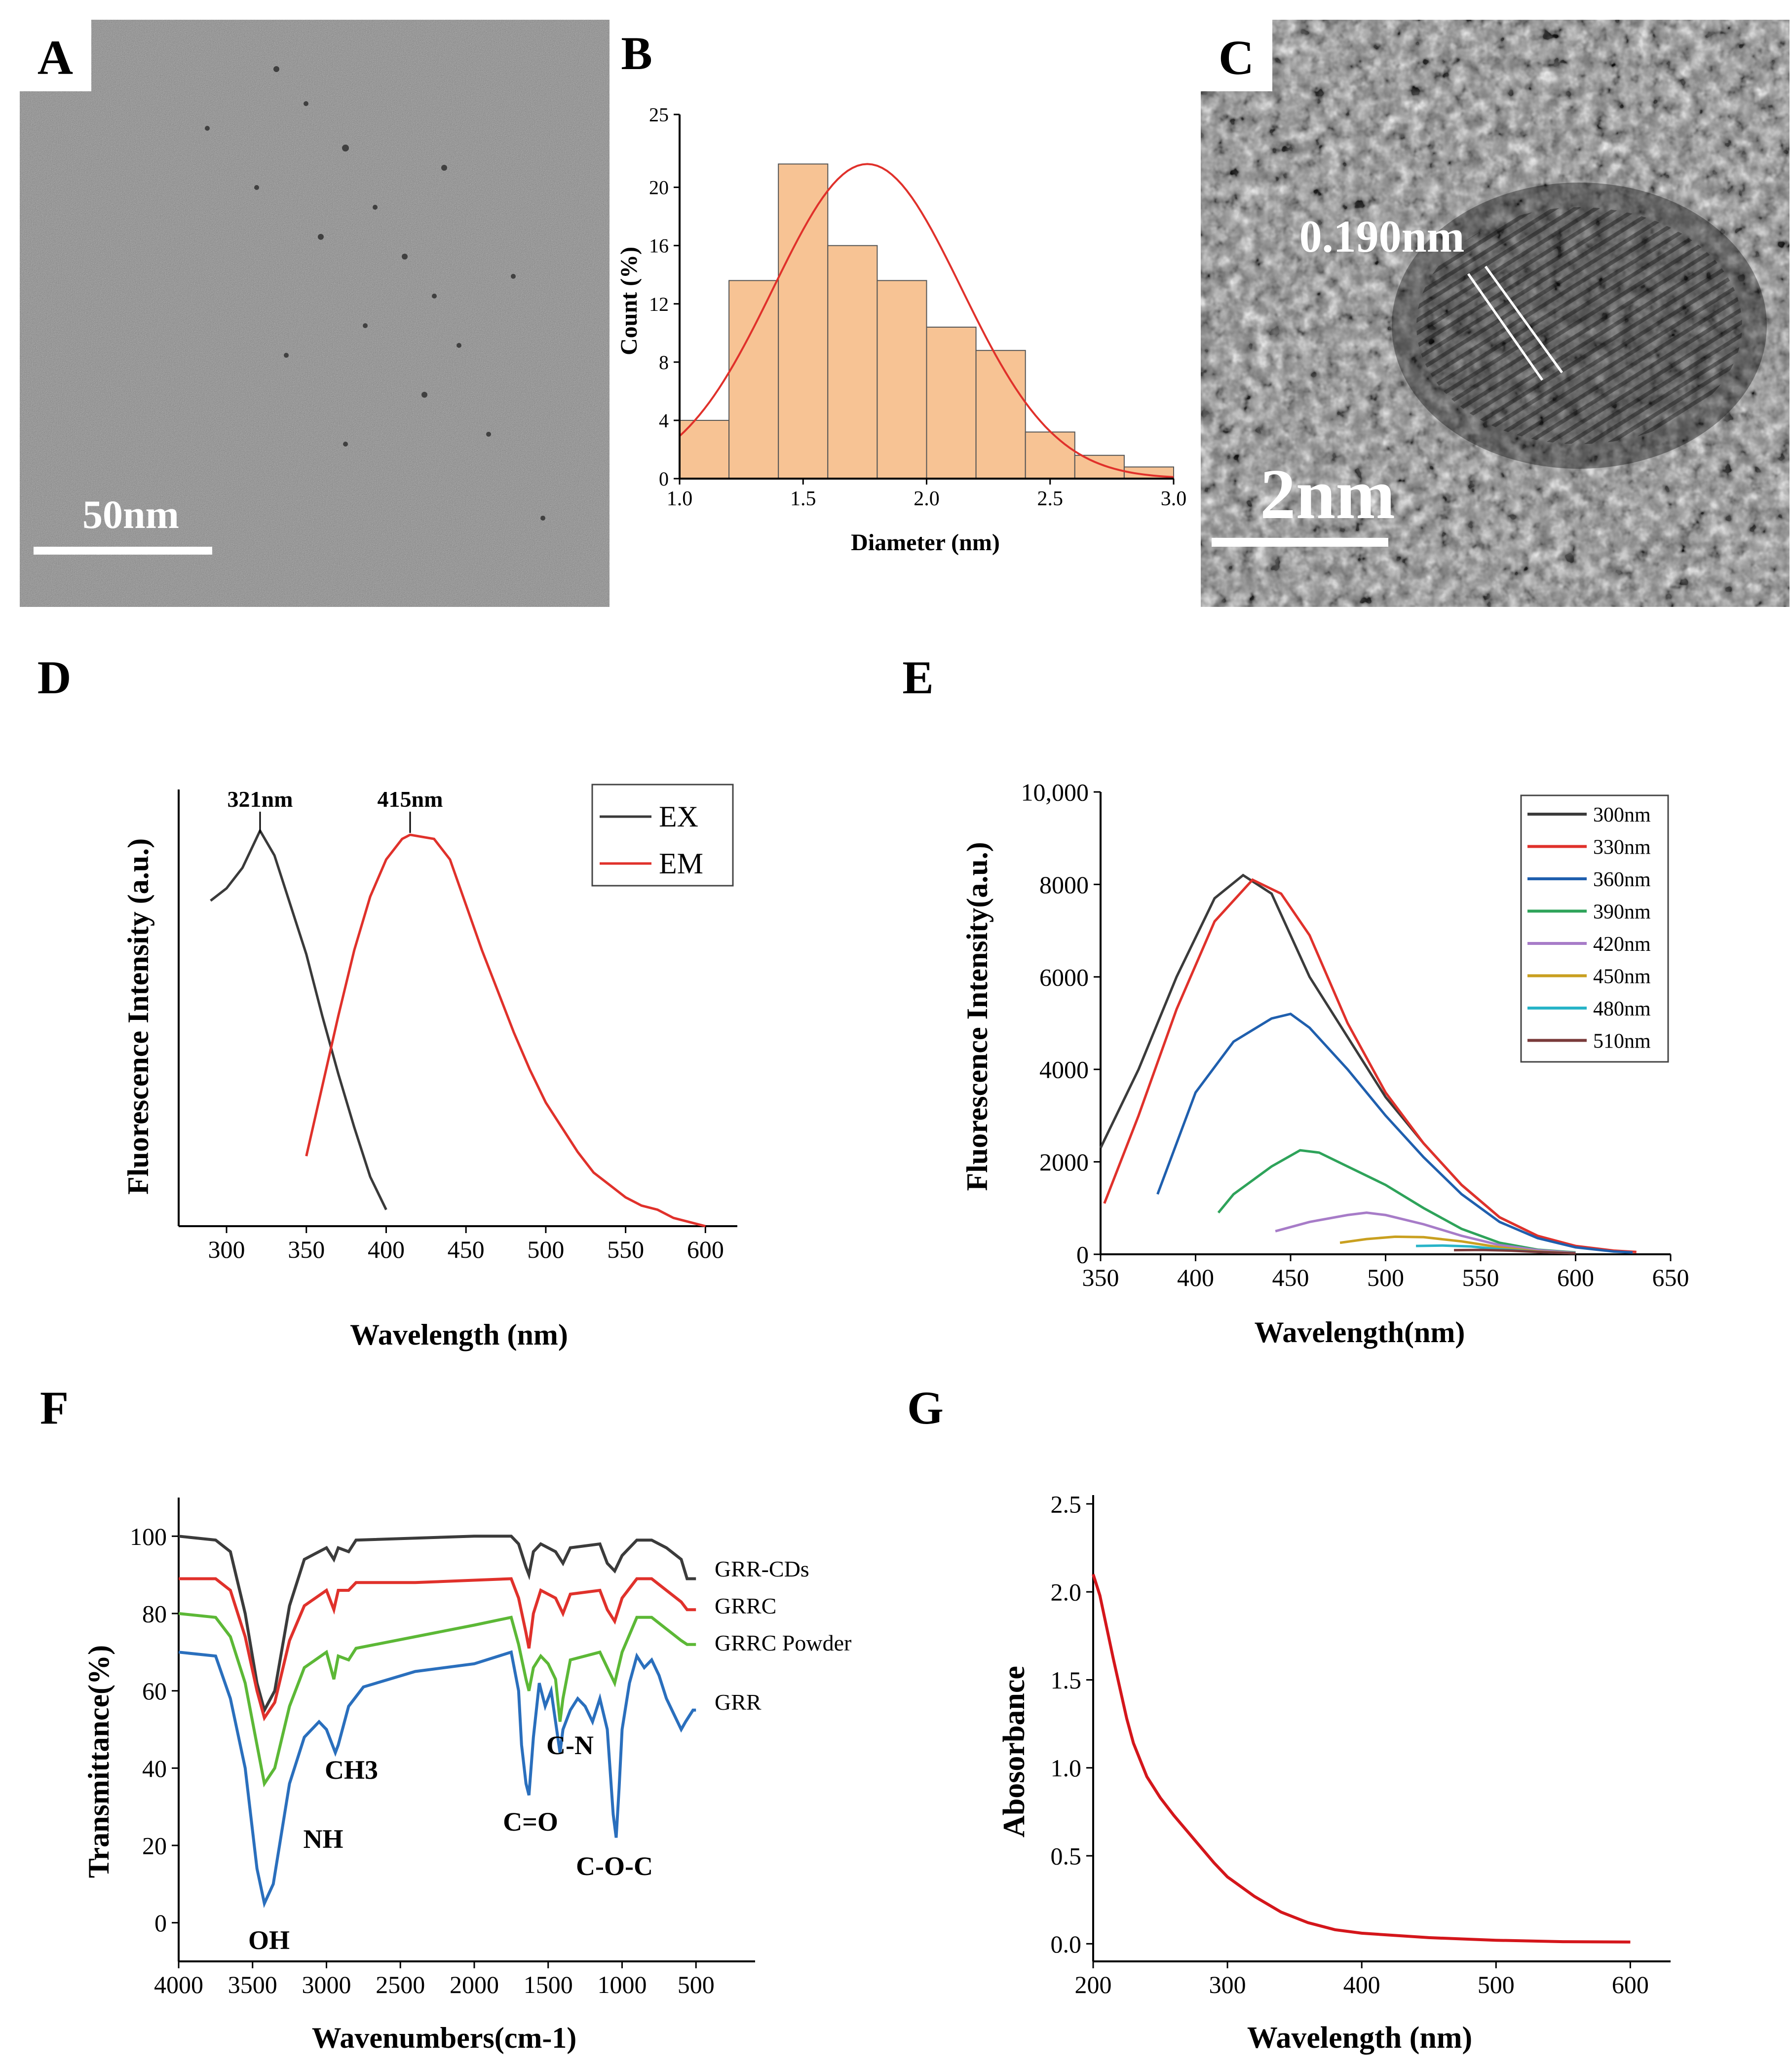 Image resolution: width=1792 pixels, height=2065 pixels. Describe the element at coordinates (459, 1334) in the screenshot. I see `x-axis-label: Wavelength (nm)` at that location.